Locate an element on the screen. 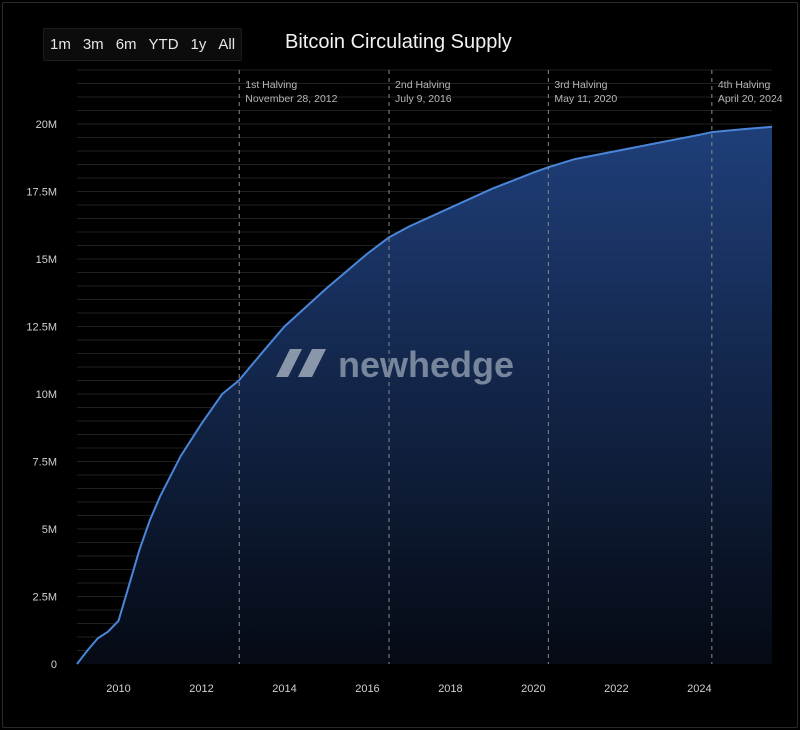 Image resolution: width=800 pixels, height=730 pixels. newhedge-watermark: newhedge is located at coordinates (395, 364).